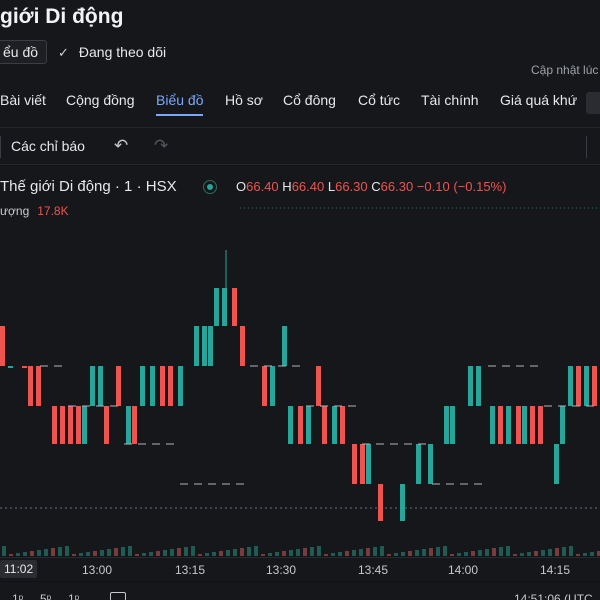  I want to click on change-value: −0.10 (−0.15%), so click(461, 186).